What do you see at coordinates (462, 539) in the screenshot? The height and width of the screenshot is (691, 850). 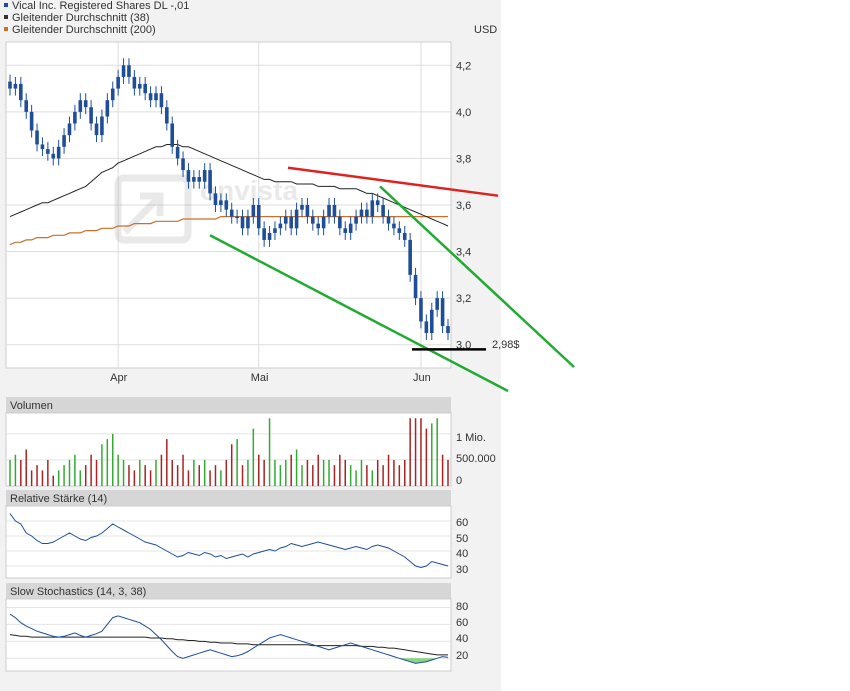 I see `rsi-tick-50: 50` at bounding box center [462, 539].